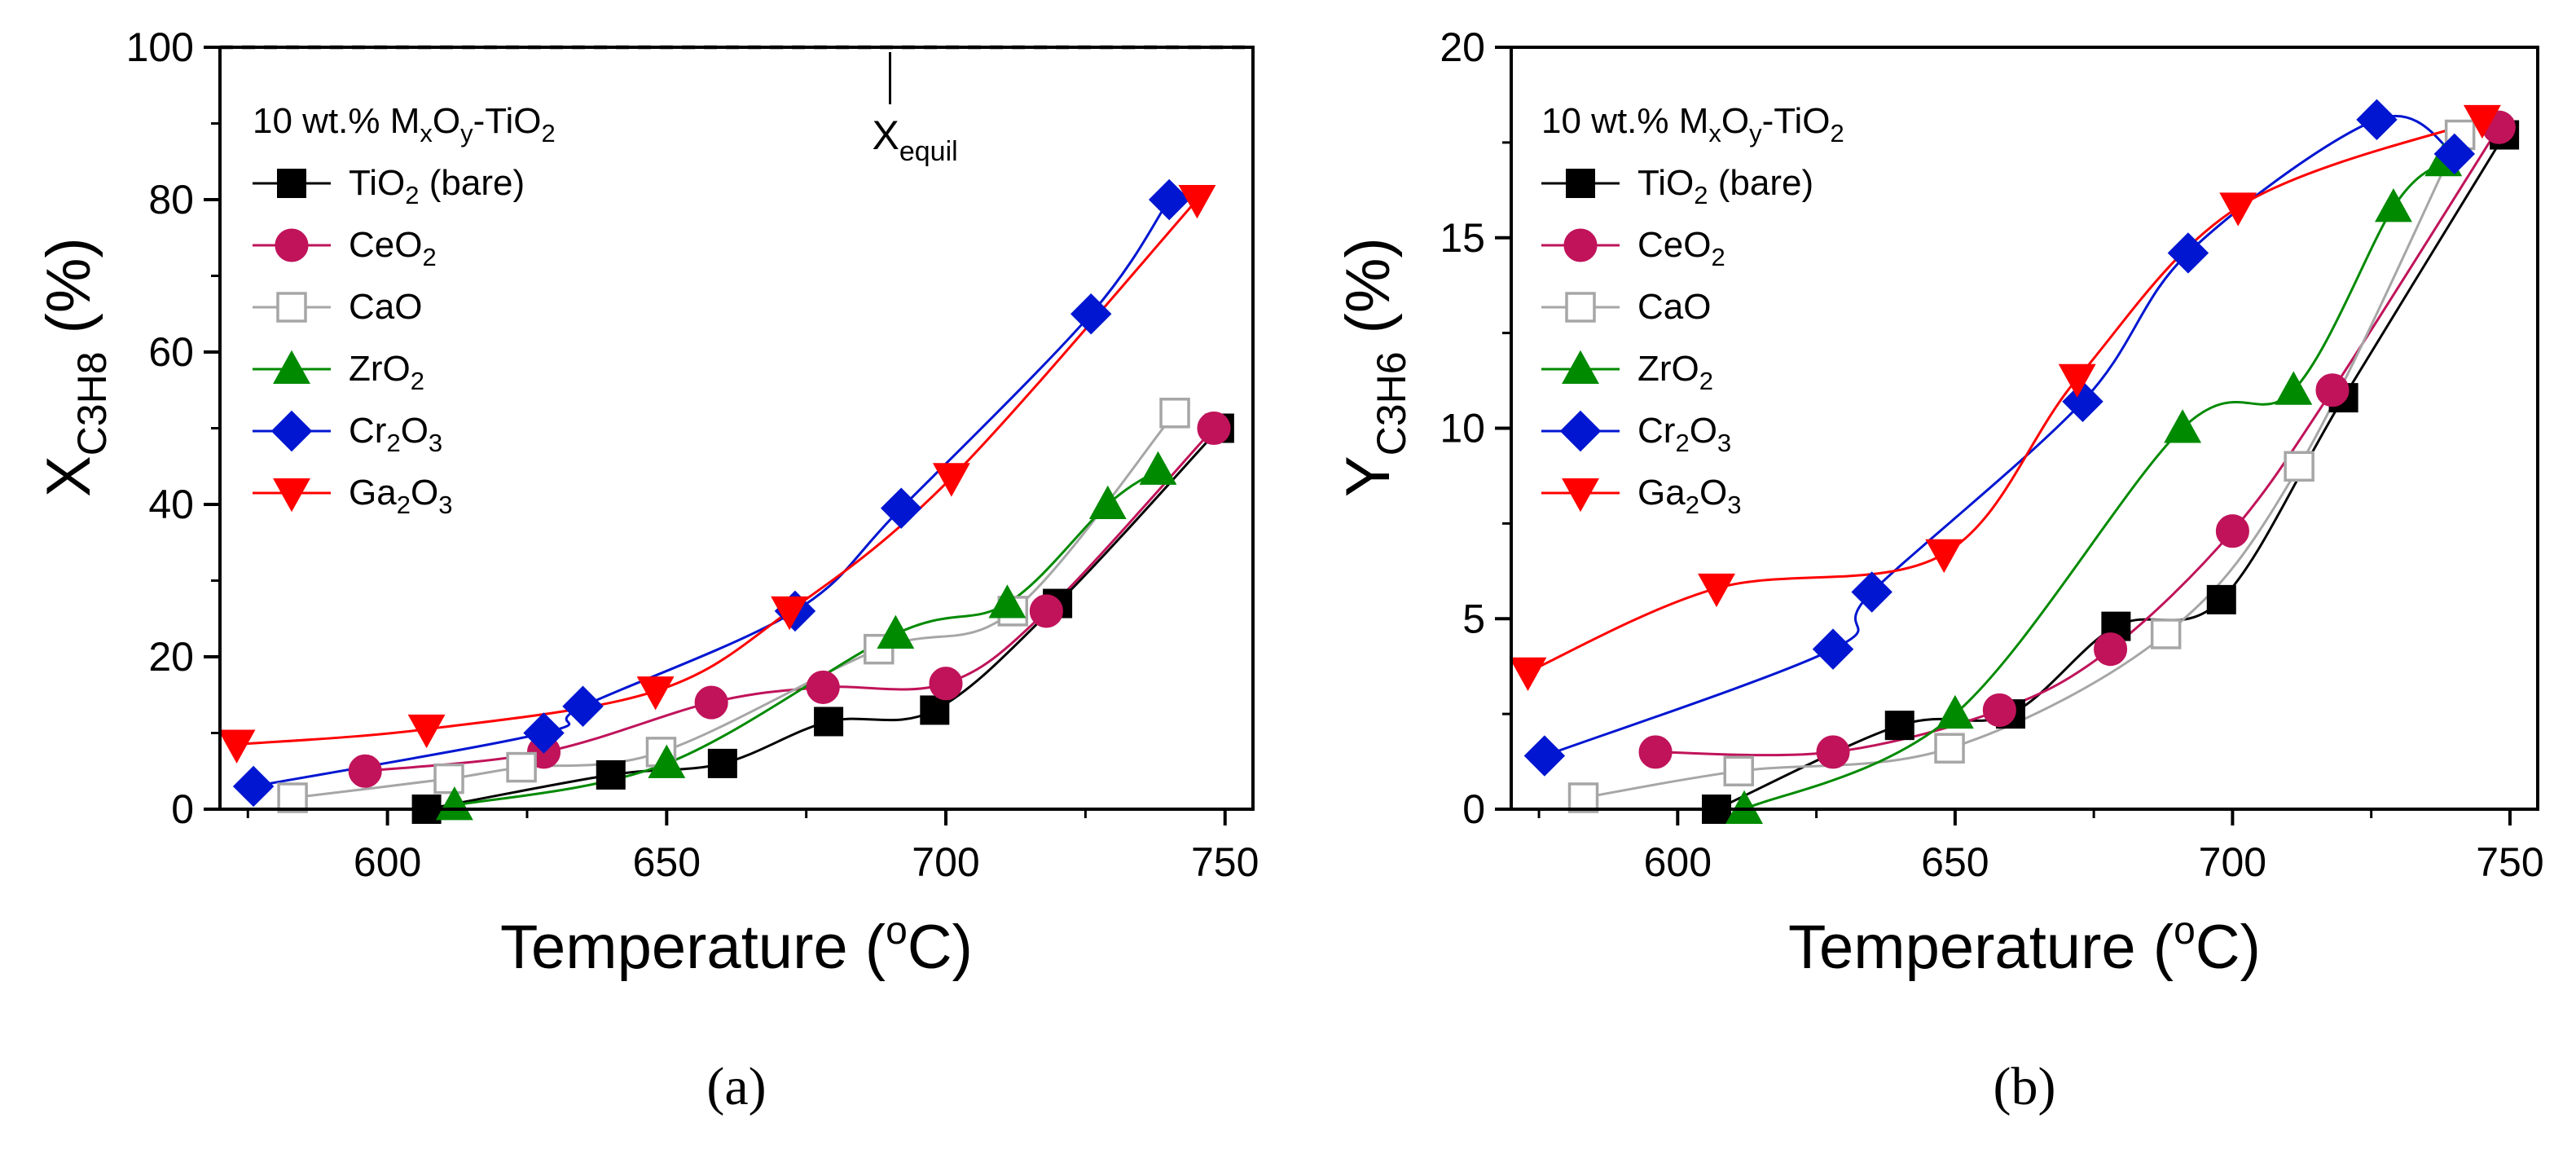 This screenshot has height=1149, width=2576. What do you see at coordinates (1368, 476) in the screenshot?
I see `y-axis-label-main: Y` at bounding box center [1368, 476].